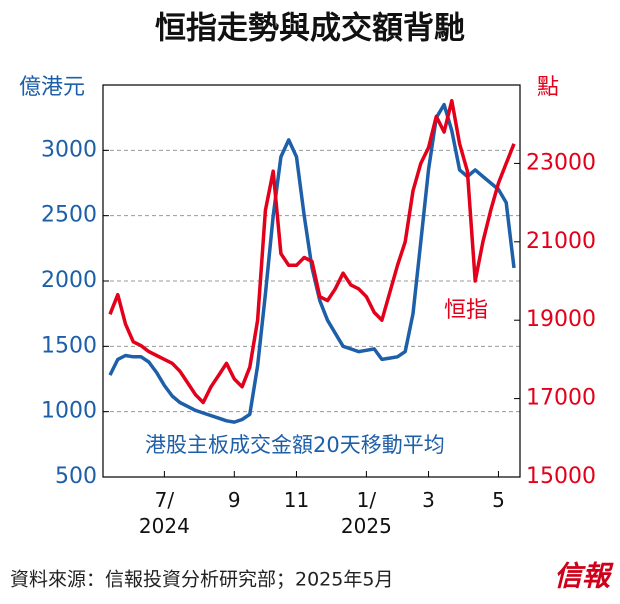  What do you see at coordinates (69, 345) in the screenshot?
I see `y-tick-label: 1500` at bounding box center [69, 345].